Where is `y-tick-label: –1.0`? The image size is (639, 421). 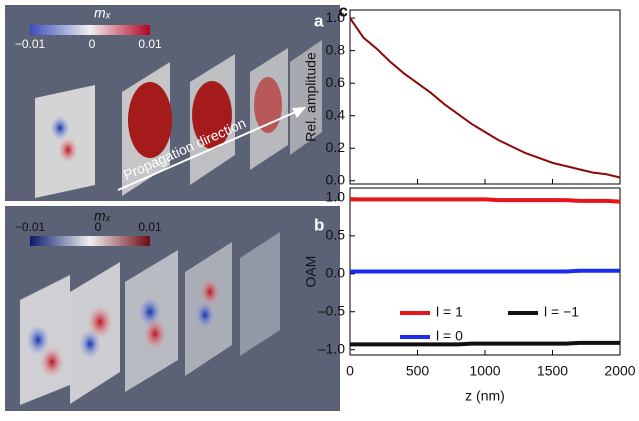
y-tick-label: –1.0 is located at coordinates (331, 348).